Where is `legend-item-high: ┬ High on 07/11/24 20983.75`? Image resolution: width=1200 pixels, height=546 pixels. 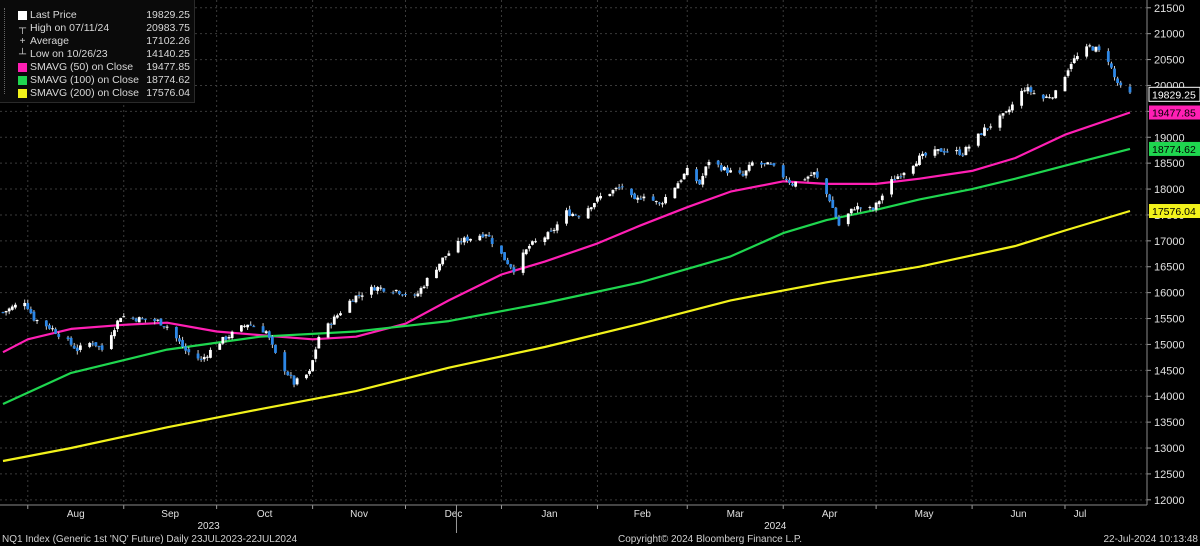
legend-item-high: ┬ High on 07/11/24 20983.75 is located at coordinates (97, 28).